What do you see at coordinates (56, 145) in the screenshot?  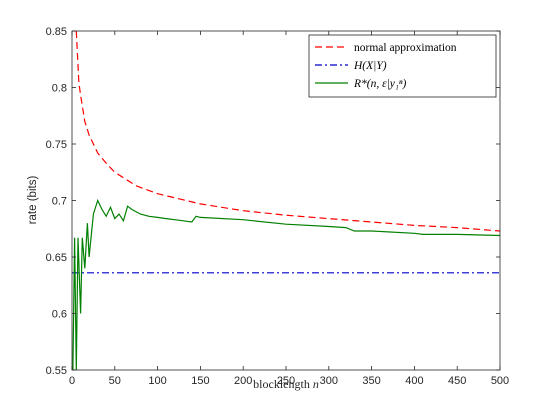 I see `y-tick-label: 0.75` at bounding box center [56, 145].